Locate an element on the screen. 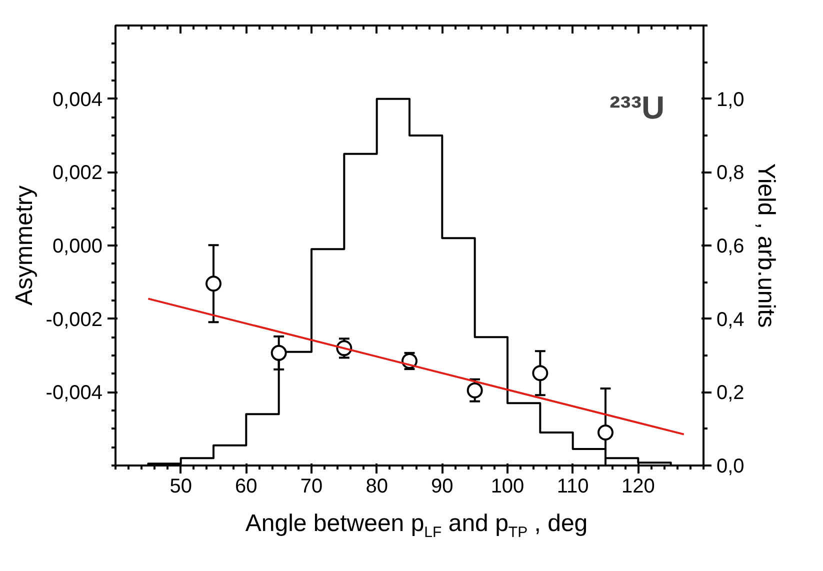 The width and height of the screenshot is (823, 571). y2-tick-label: 0,6 is located at coordinates (730, 247).